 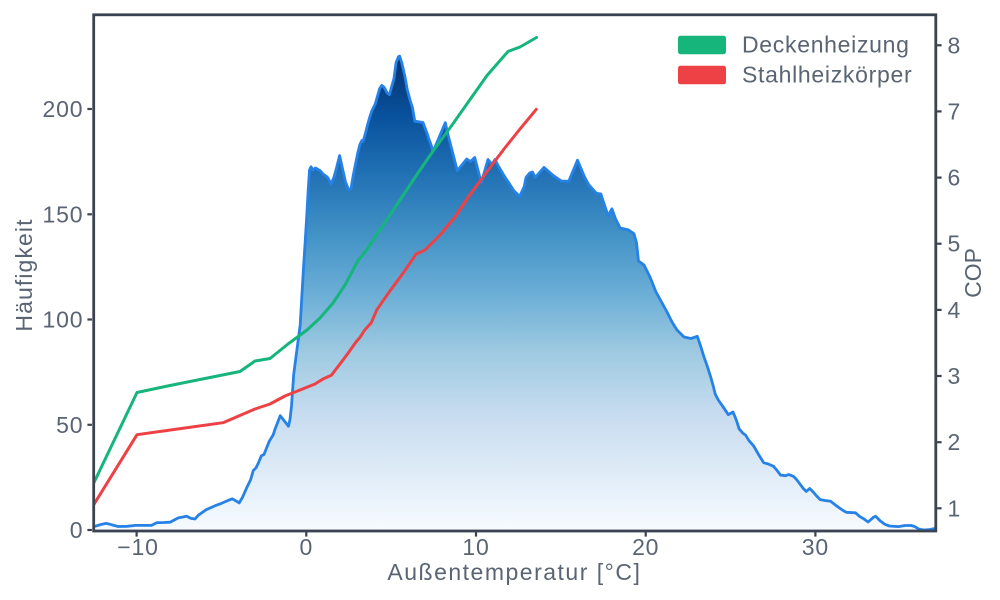 I want to click on svg-text: 100, so click(x=63, y=320).